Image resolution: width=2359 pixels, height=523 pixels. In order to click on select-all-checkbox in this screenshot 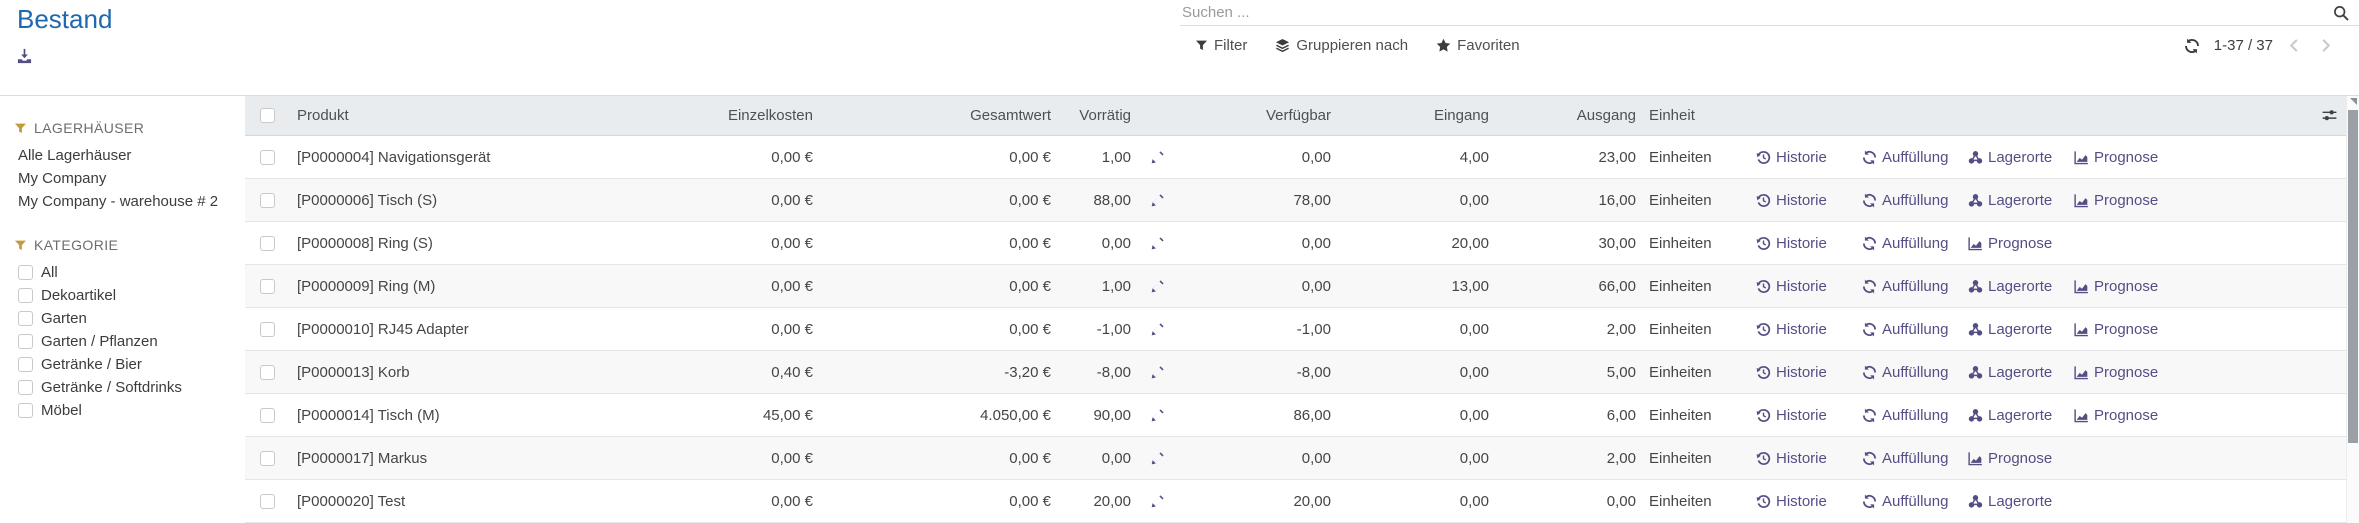, I will do `click(267, 115)`.